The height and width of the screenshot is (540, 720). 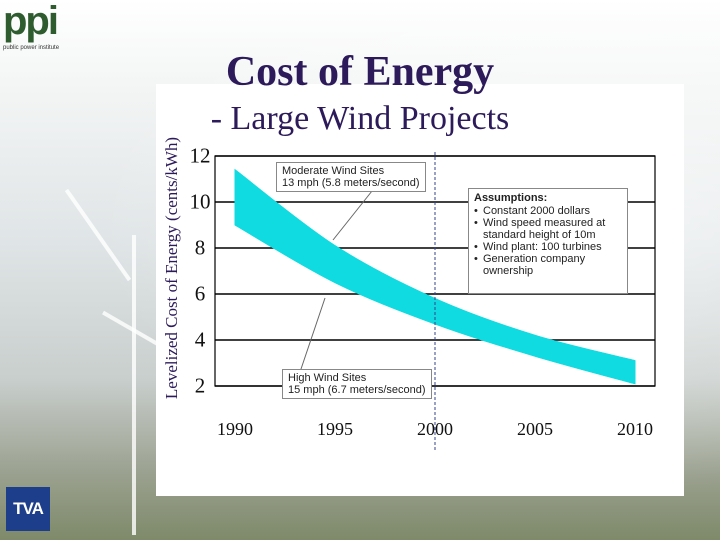 I want to click on y-tick-label: 10, so click(x=200, y=201).